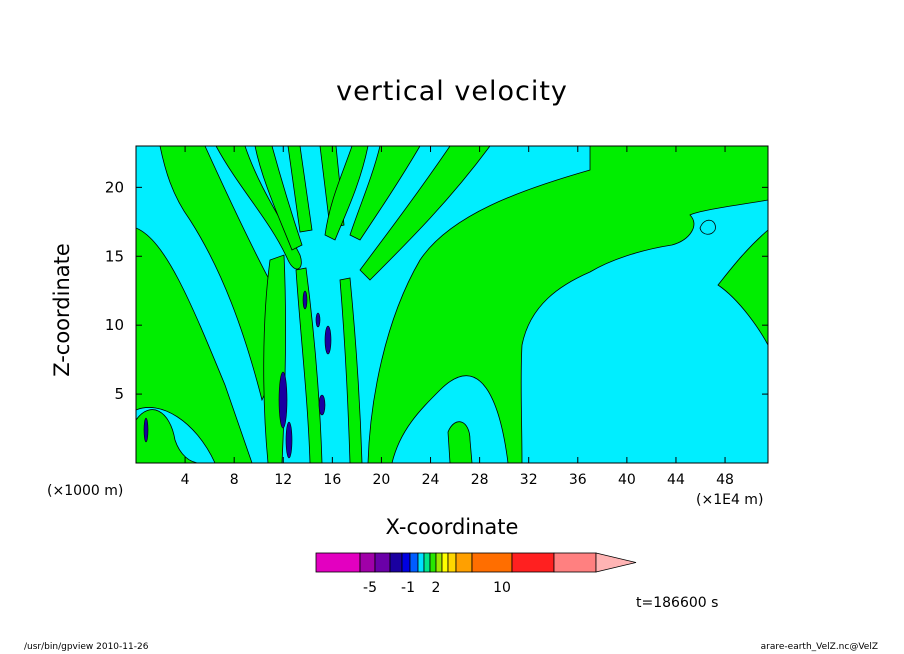 This screenshot has width=904, height=654. Describe the element at coordinates (431, 480) in the screenshot. I see `x-tick-label: 24` at that location.